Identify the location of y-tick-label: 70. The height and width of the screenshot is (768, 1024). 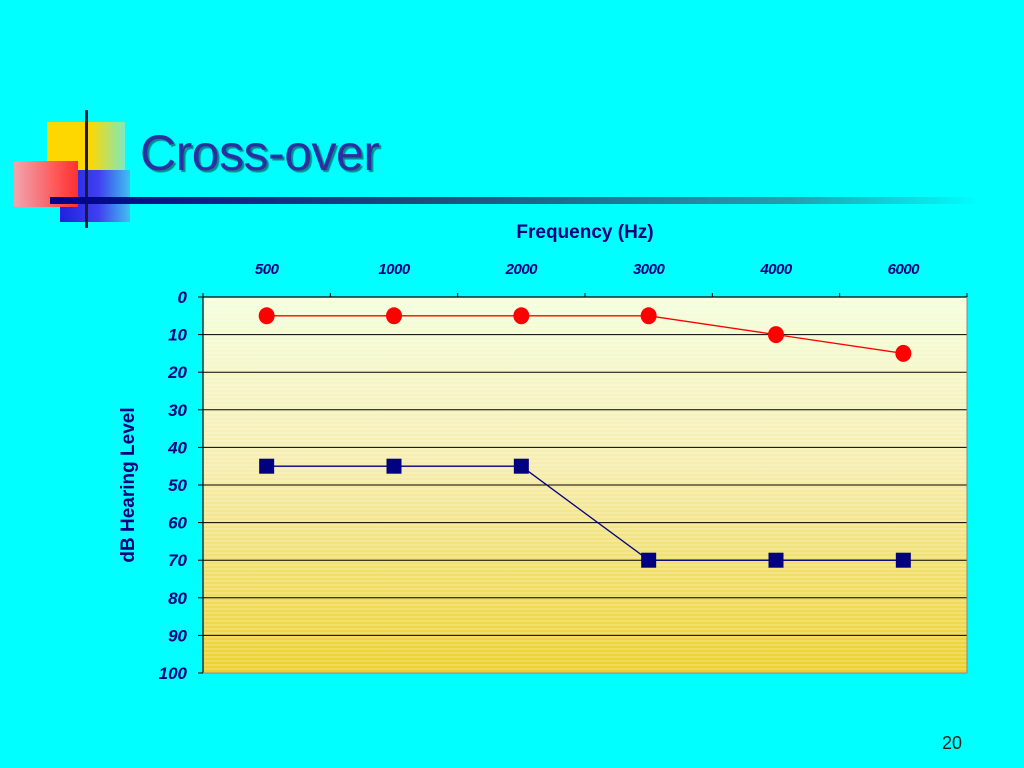
(177, 560).